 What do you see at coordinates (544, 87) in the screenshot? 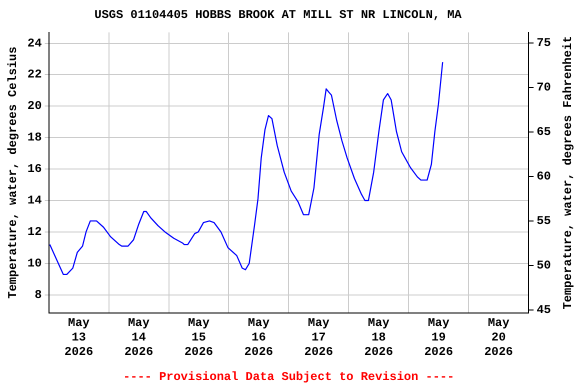
I see `y2-tick-label: 70` at bounding box center [544, 87].